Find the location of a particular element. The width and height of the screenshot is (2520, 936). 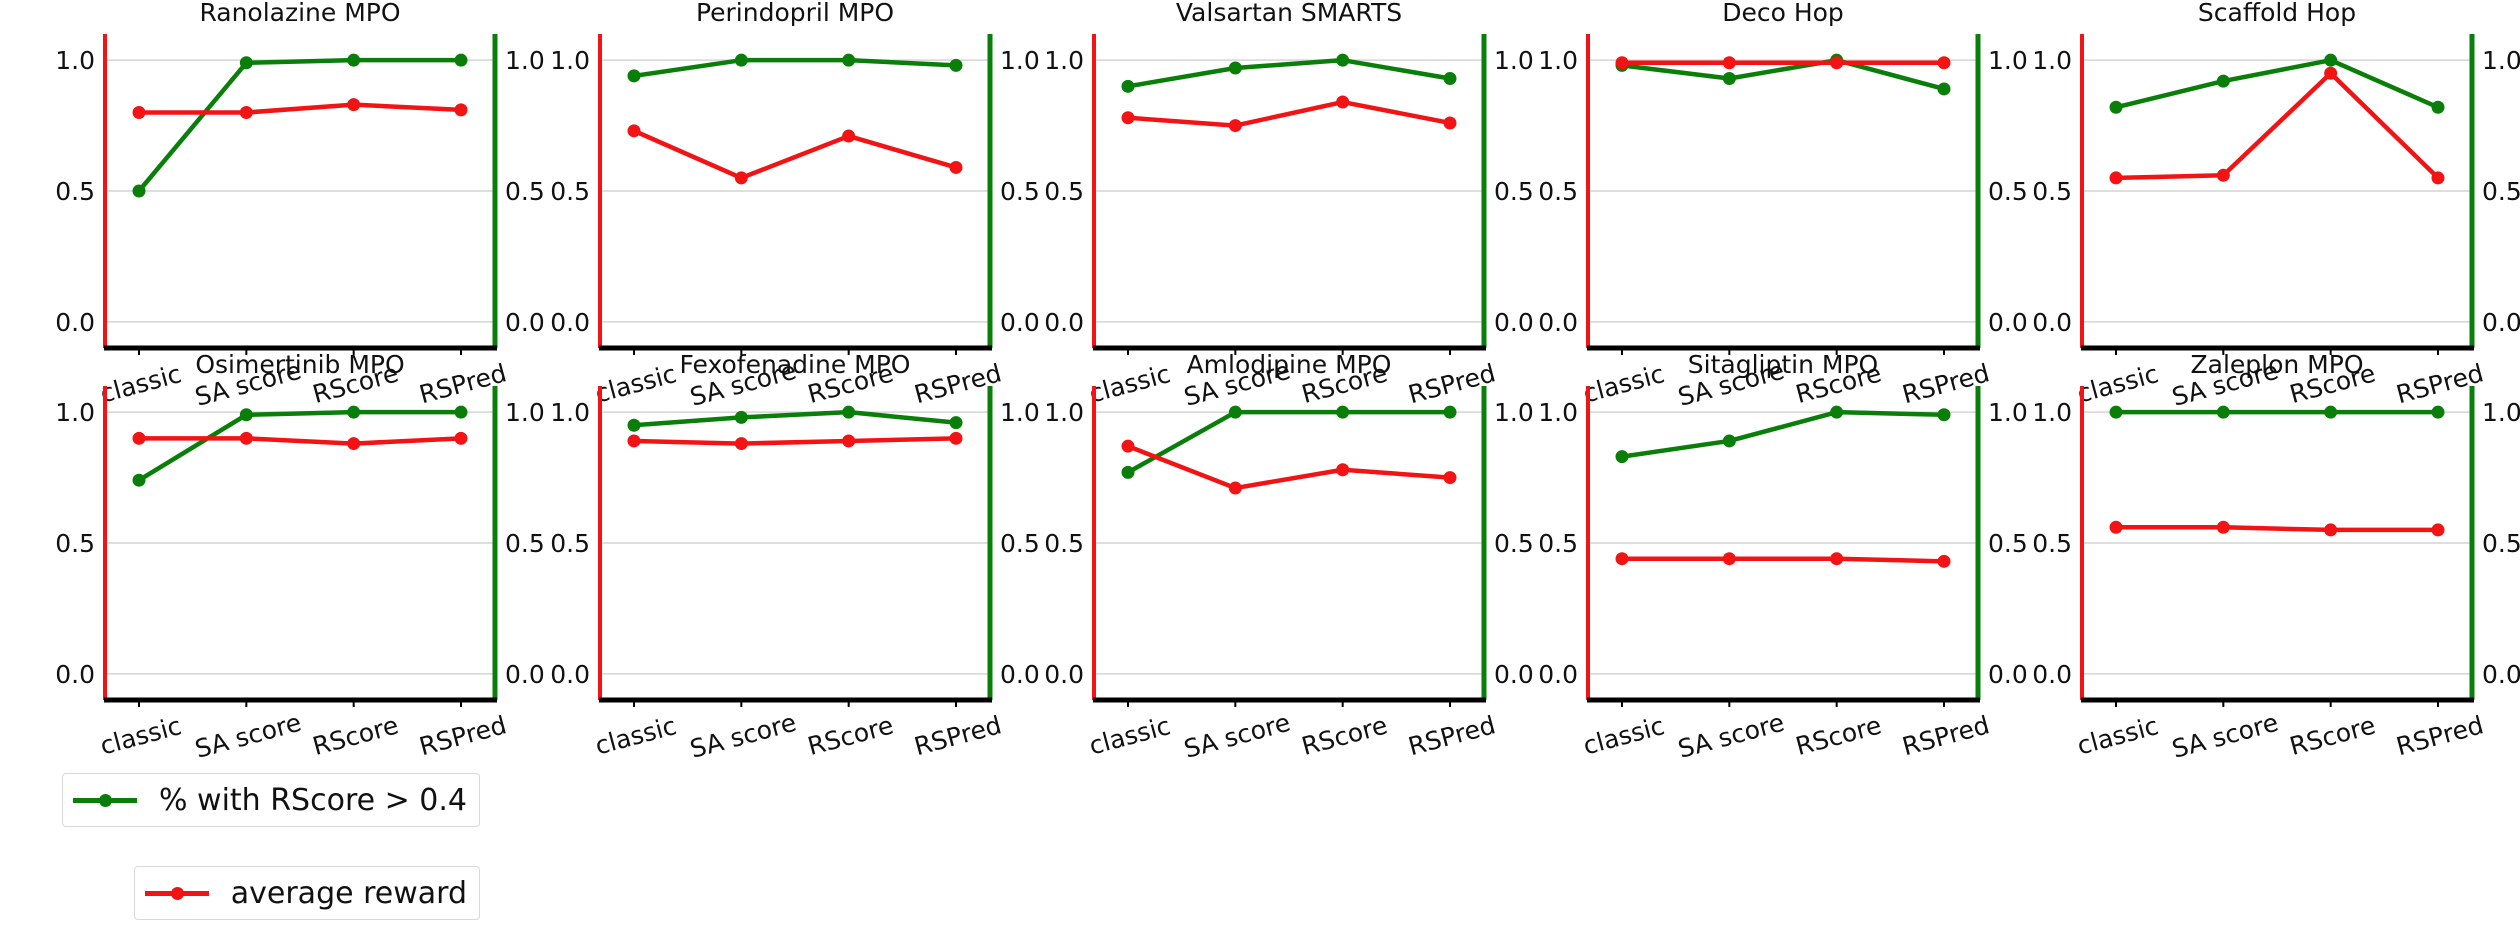

subplot-title: Fexofenadine MPO is located at coordinates (795, 364).